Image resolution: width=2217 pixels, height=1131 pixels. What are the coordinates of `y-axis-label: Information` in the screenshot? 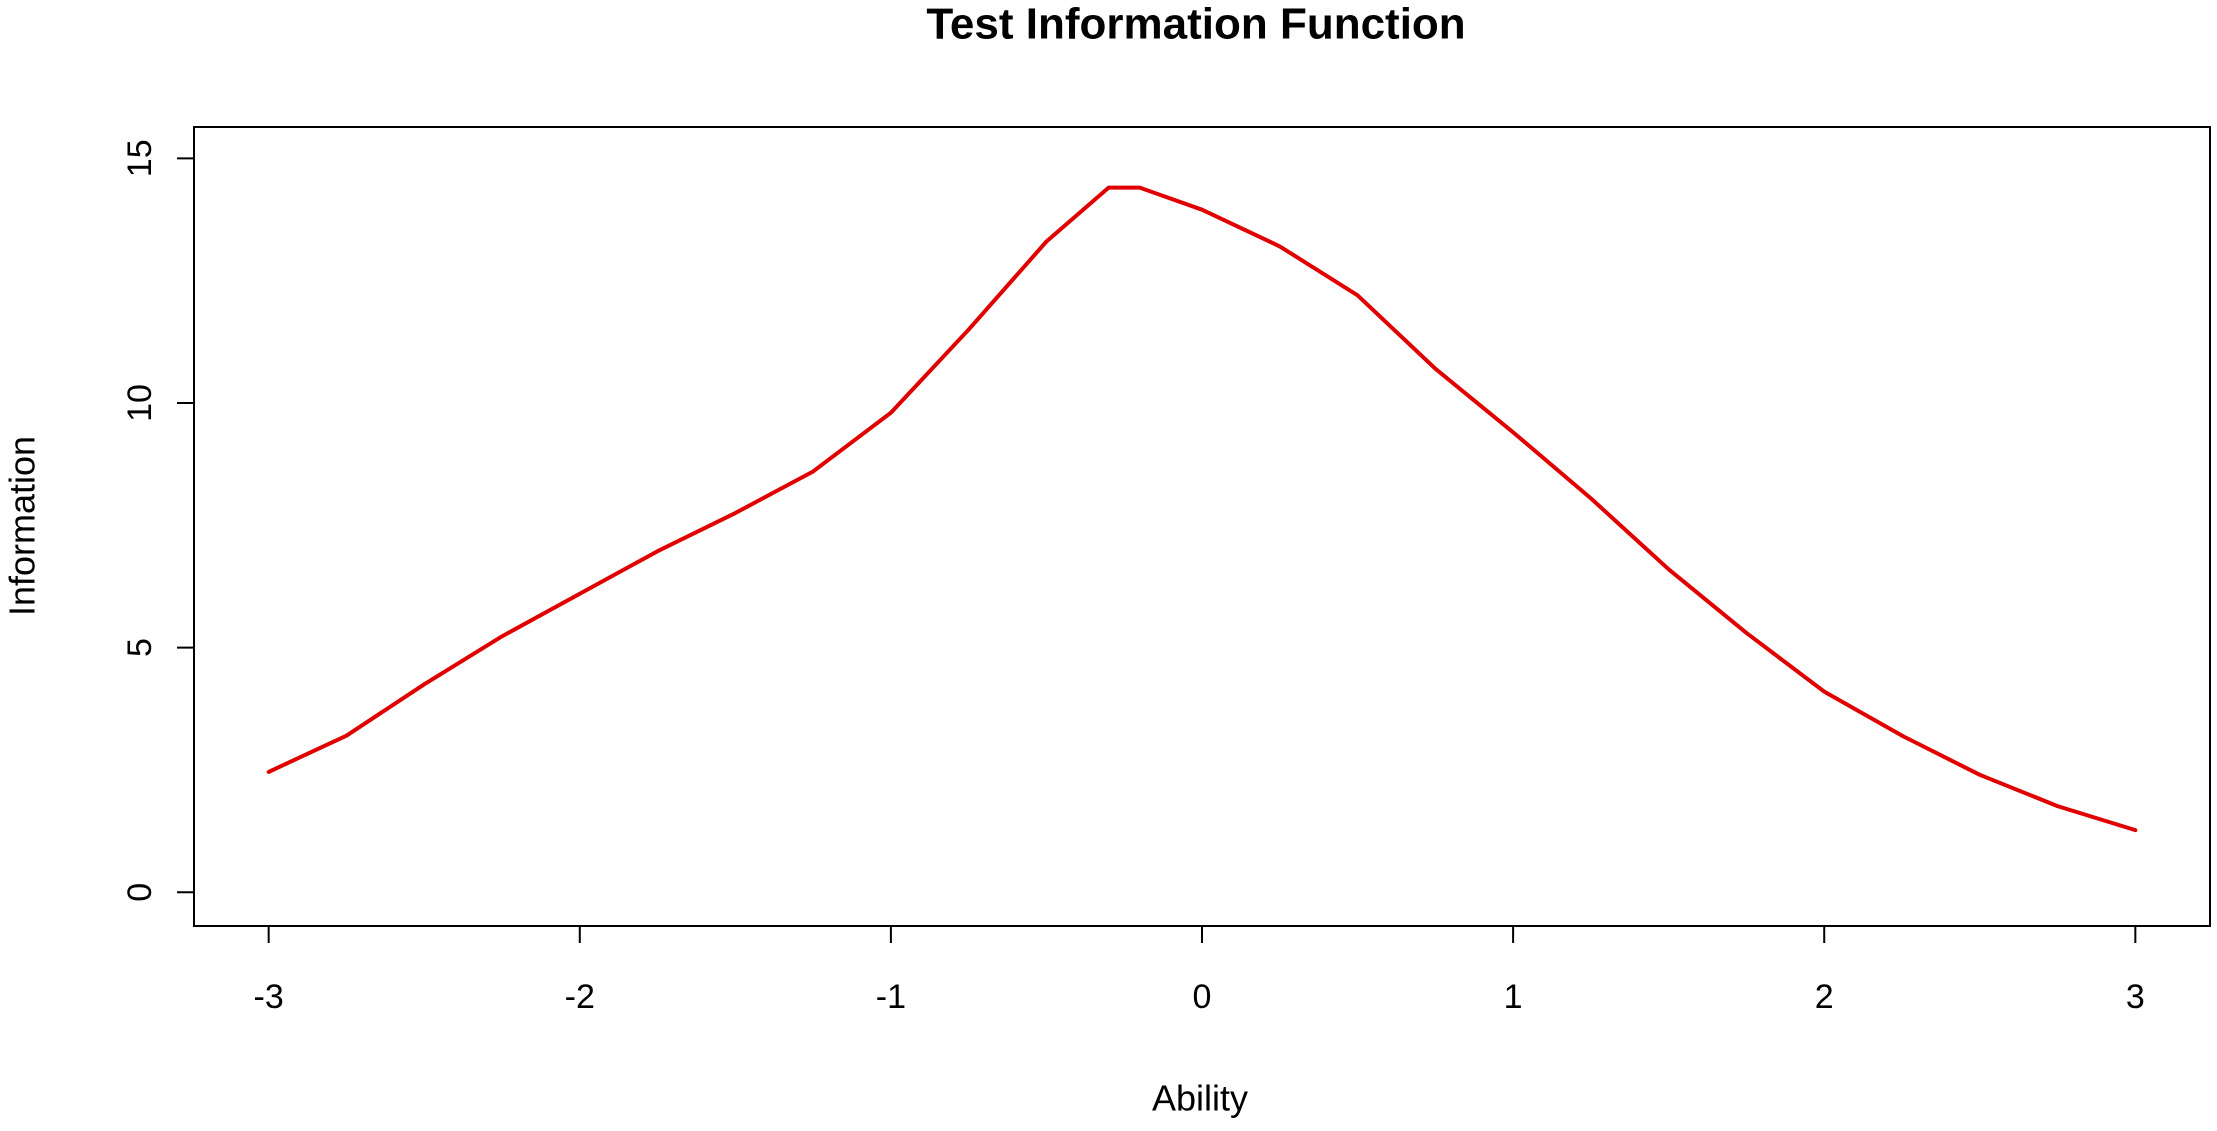 It's located at (22, 526).